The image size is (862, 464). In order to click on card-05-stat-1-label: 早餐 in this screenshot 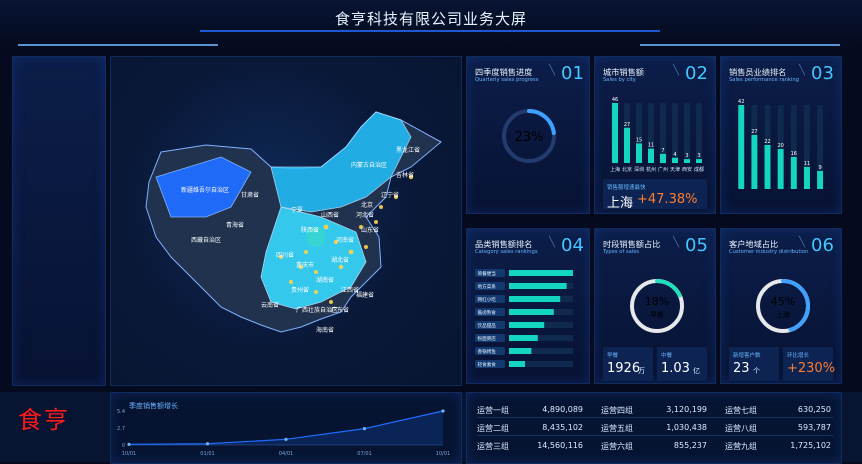, I will do `click(613, 356)`.